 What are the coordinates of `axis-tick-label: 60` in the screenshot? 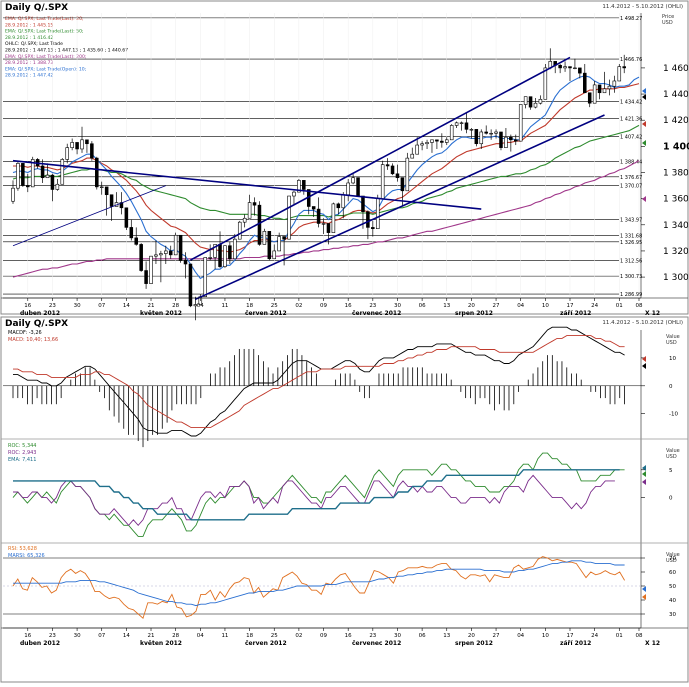 It's located at (672, 573).